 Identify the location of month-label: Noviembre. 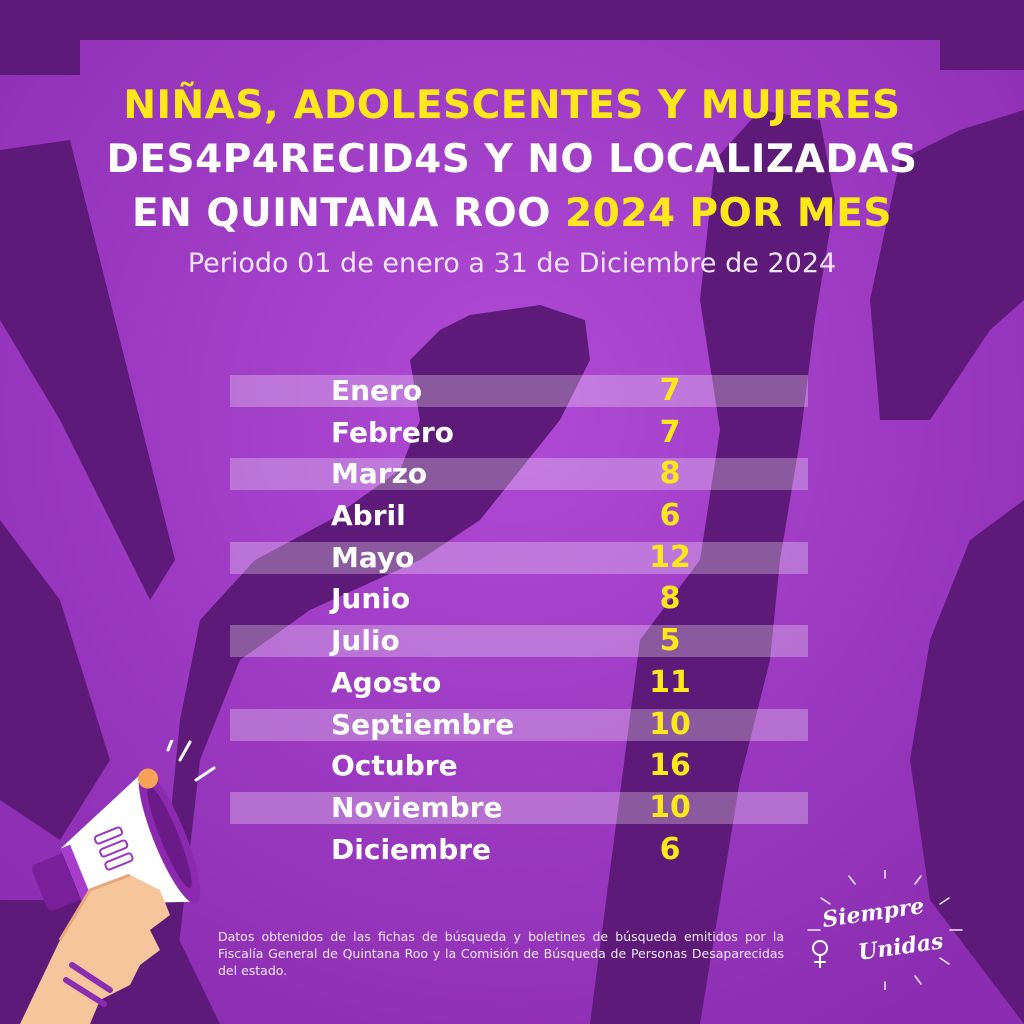
(417, 807).